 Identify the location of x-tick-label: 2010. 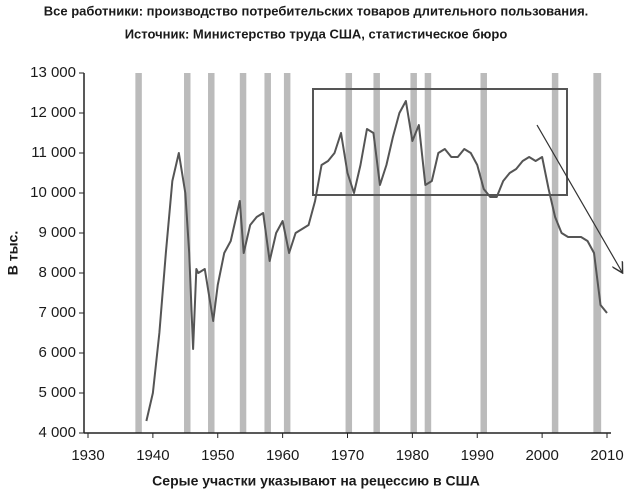
(606, 455).